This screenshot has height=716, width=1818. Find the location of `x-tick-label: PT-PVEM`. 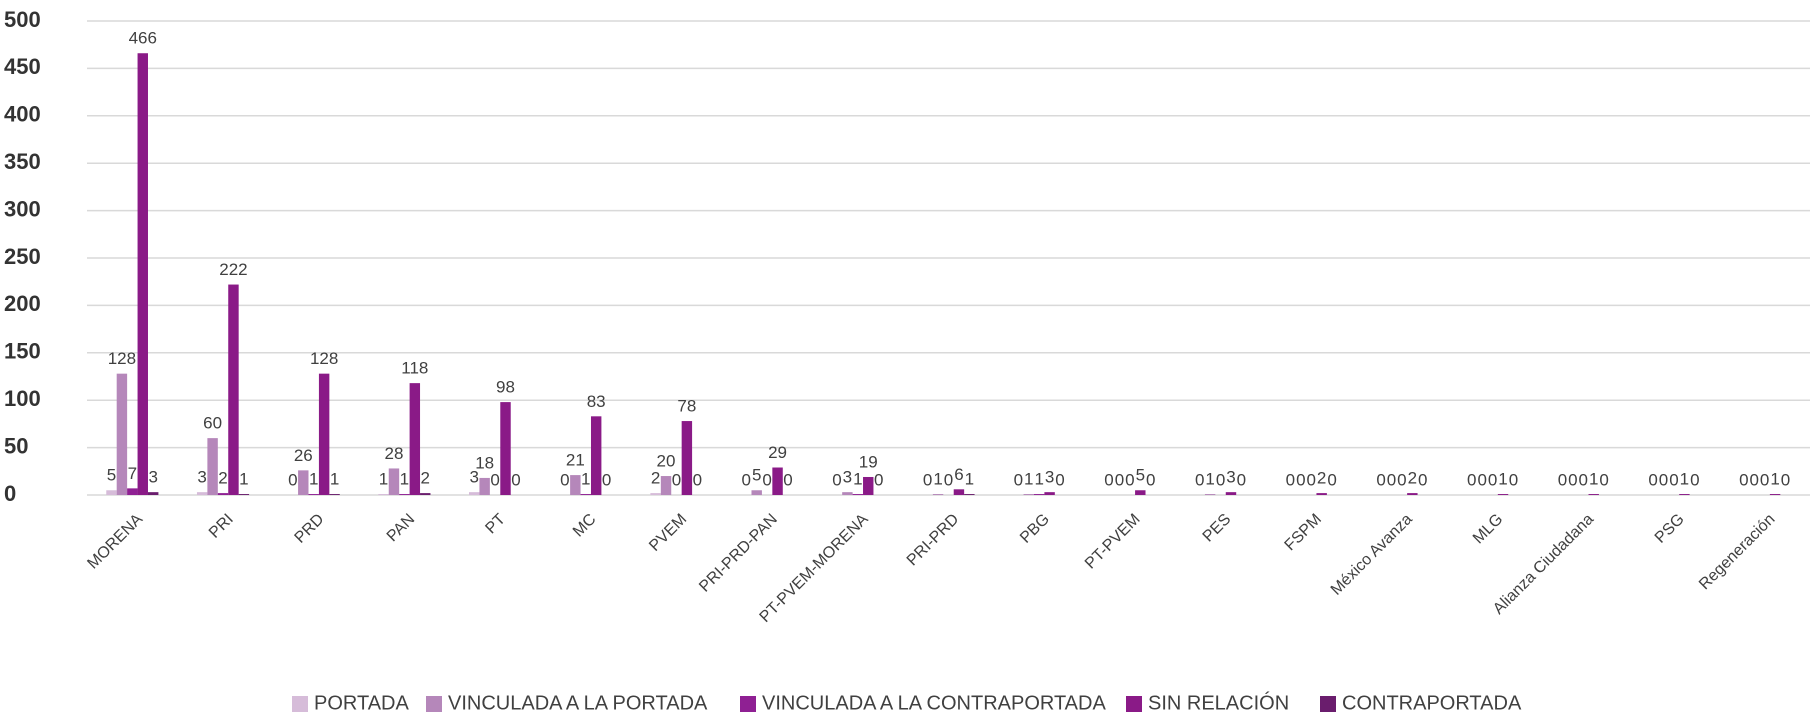

x-tick-label: PT-PVEM is located at coordinates (1113, 542).